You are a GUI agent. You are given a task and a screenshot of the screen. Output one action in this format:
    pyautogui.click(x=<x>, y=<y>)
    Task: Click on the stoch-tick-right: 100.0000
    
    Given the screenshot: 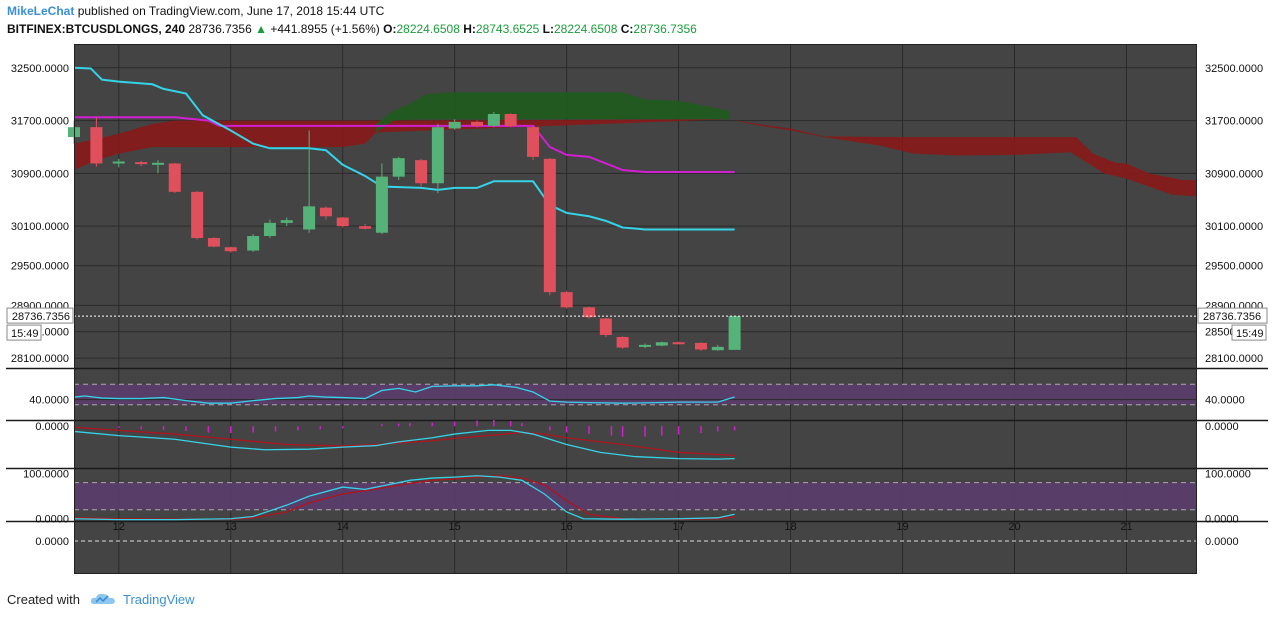 What is the action you would take?
    pyautogui.click(x=1228, y=475)
    